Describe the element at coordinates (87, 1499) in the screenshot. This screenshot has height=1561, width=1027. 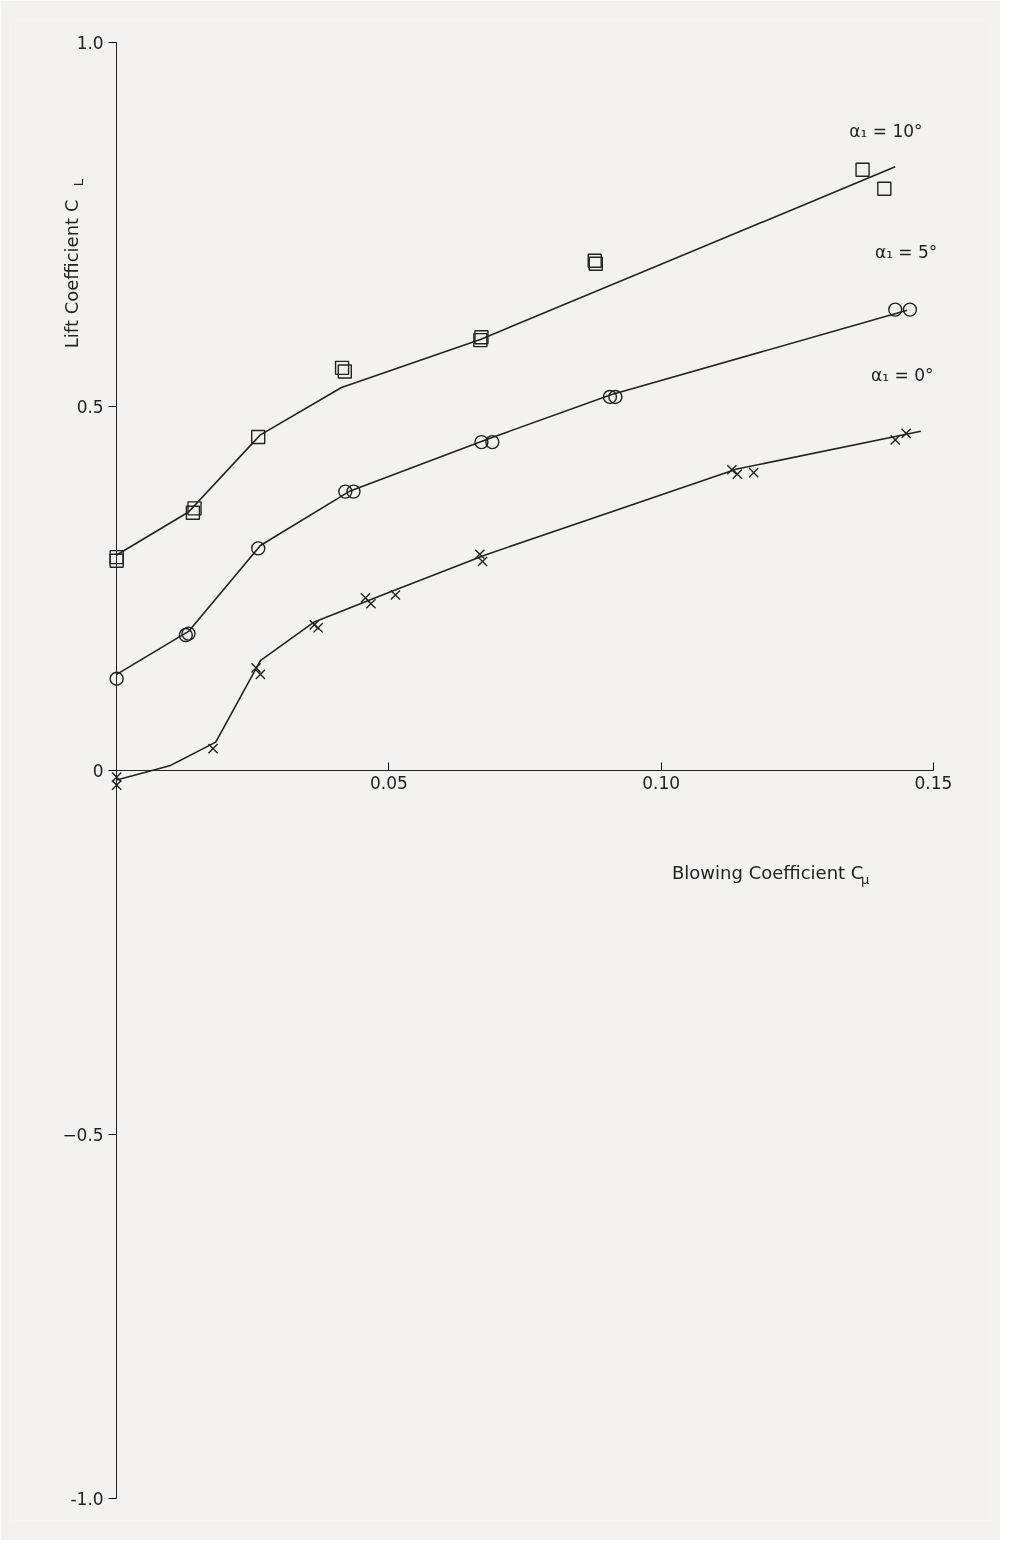
I see `y-tick-label: -1.0` at that location.